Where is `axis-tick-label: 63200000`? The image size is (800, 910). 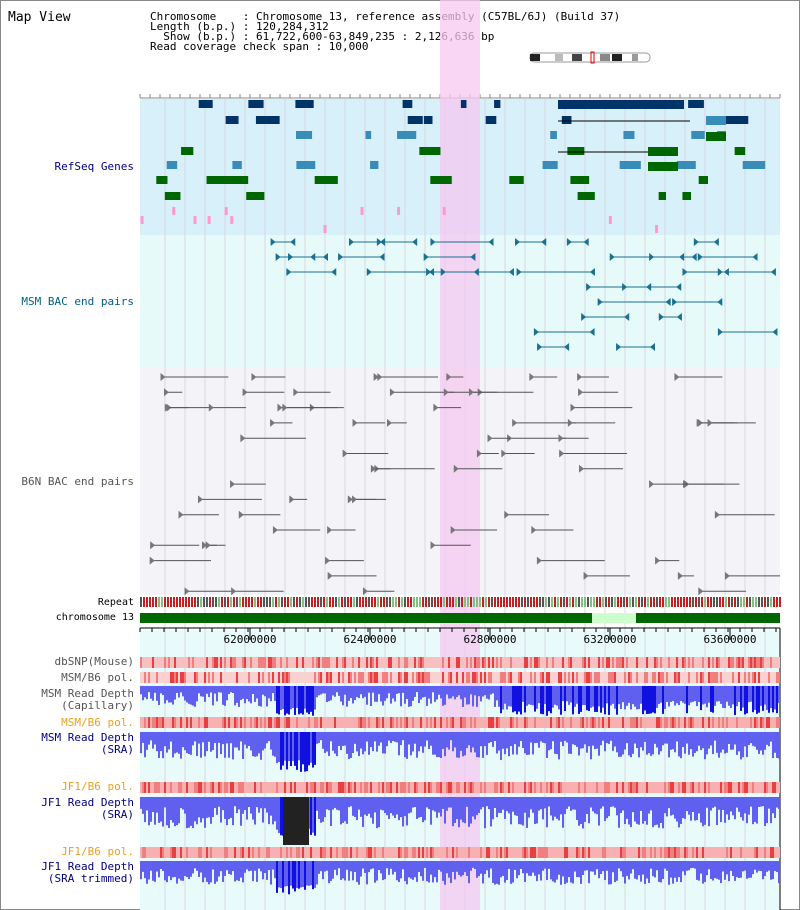 axis-tick-label: 63200000 is located at coordinates (610, 639).